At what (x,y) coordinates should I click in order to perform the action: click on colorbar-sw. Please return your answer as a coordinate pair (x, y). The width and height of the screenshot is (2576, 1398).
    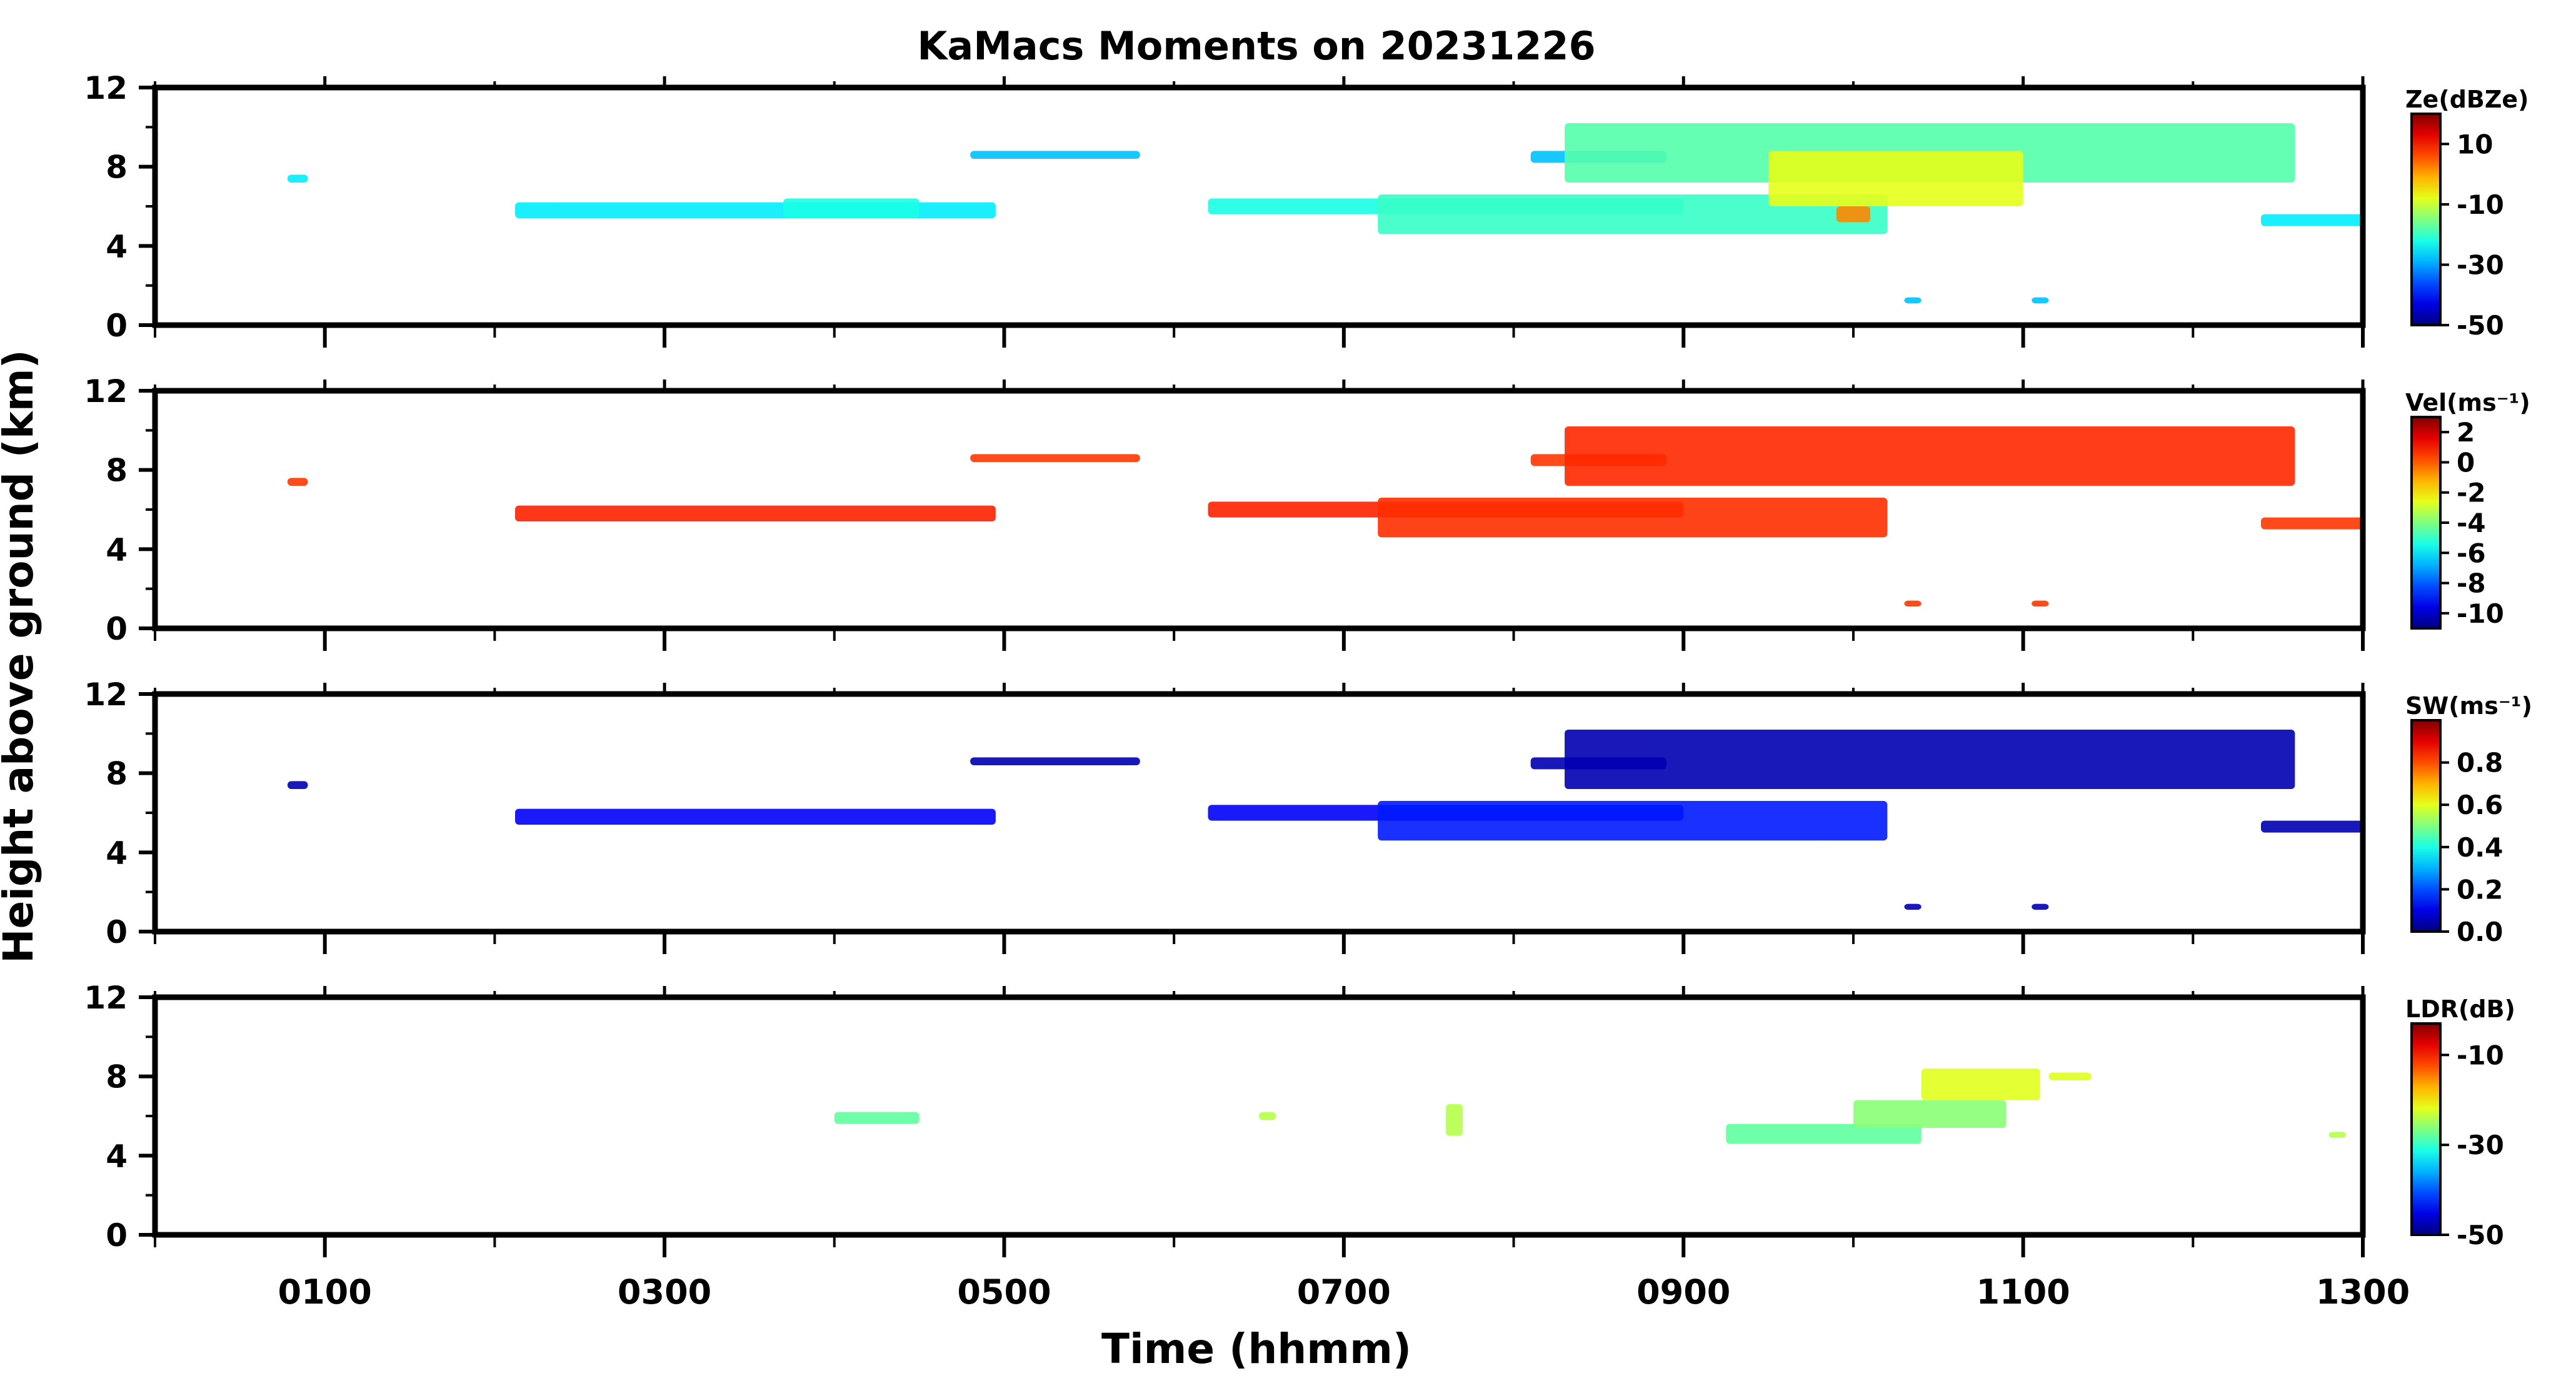
    Looking at the image, I should click on (2426, 826).